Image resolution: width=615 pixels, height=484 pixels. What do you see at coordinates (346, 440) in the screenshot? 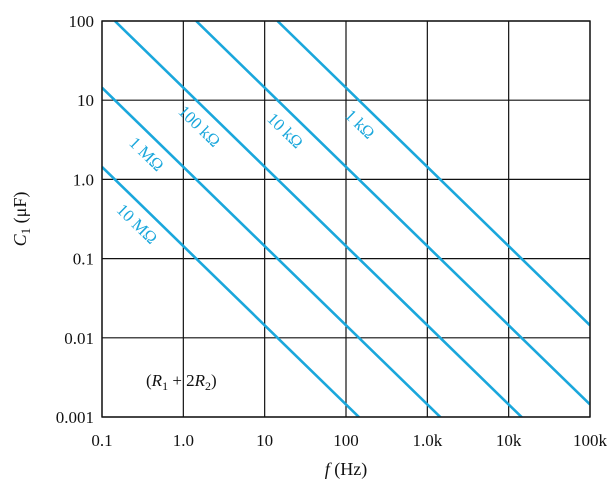
I see `x-tick-label: 100` at bounding box center [346, 440].